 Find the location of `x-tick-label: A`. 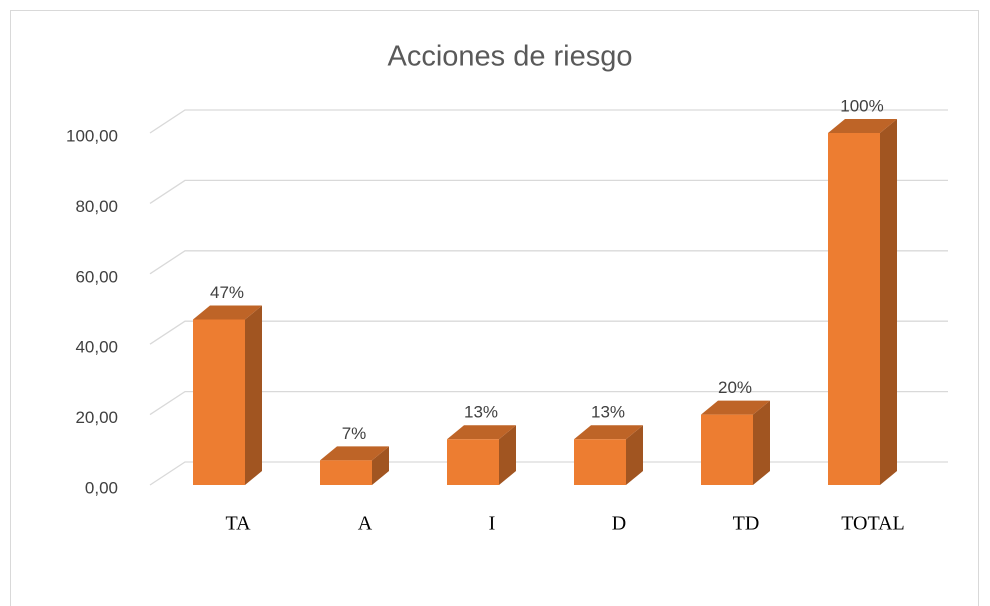

x-tick-label: A is located at coordinates (365, 524).